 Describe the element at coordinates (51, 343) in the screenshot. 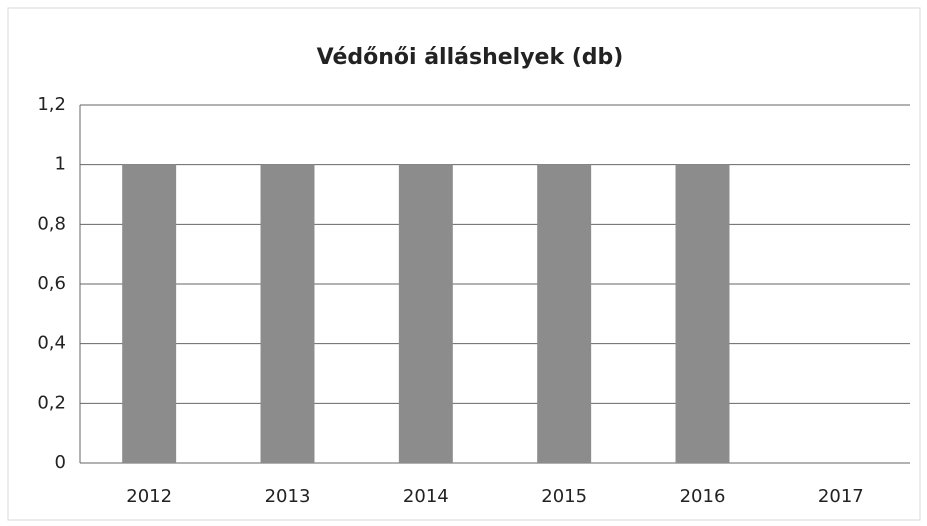

I see `y-tick-label: 0,4` at that location.